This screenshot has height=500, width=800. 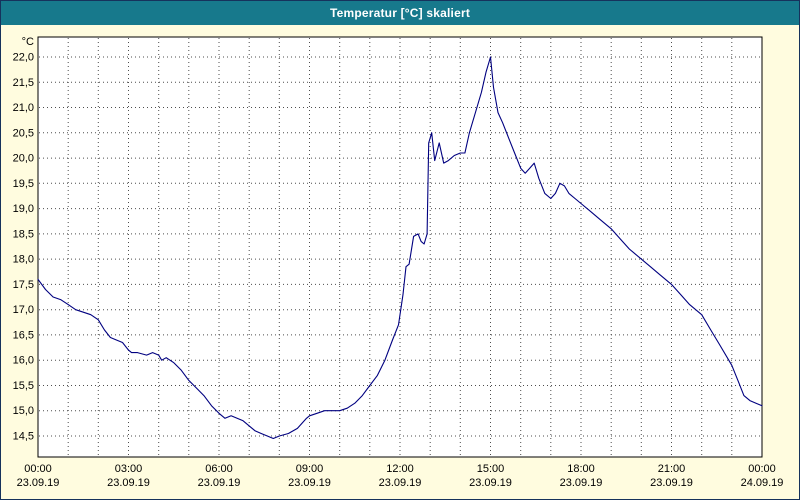 I want to click on x-tick-time-label: 06:00, so click(x=219, y=469).